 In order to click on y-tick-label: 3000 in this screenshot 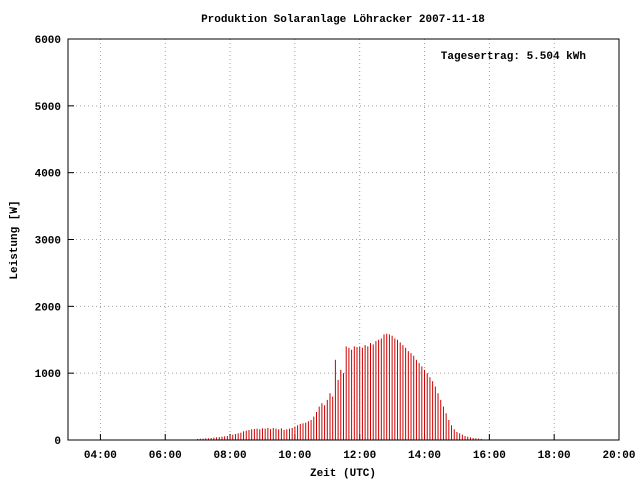, I will do `click(48, 242)`.